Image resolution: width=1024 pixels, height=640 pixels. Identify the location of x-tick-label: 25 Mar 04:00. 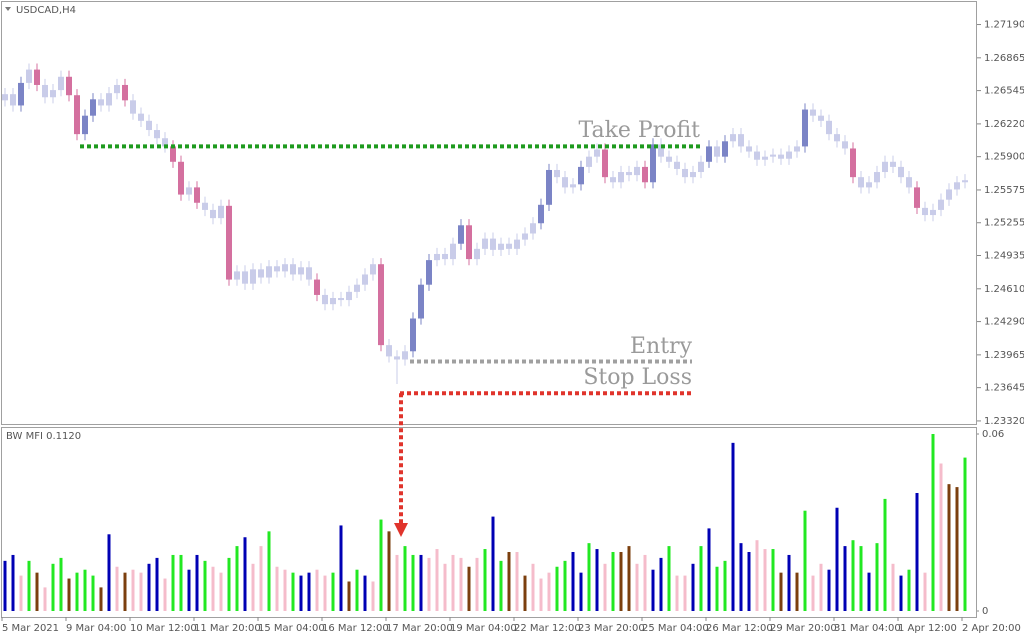
(675, 628).